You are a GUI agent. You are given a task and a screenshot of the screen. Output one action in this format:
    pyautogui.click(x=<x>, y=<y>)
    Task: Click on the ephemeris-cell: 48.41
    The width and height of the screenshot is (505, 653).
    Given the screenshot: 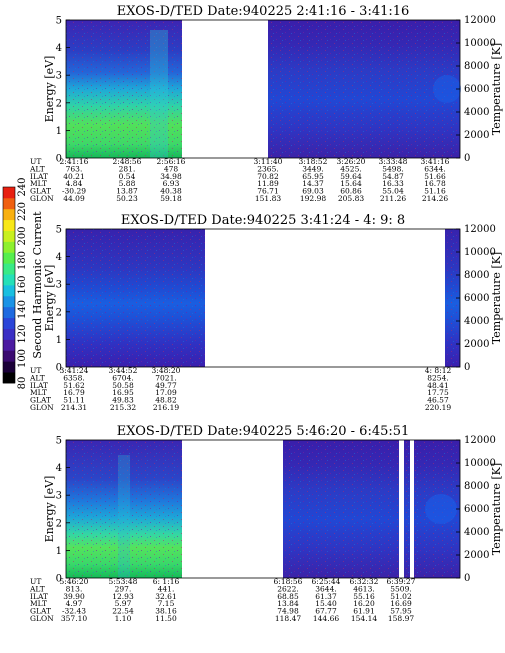 What is the action you would take?
    pyautogui.click(x=437, y=385)
    